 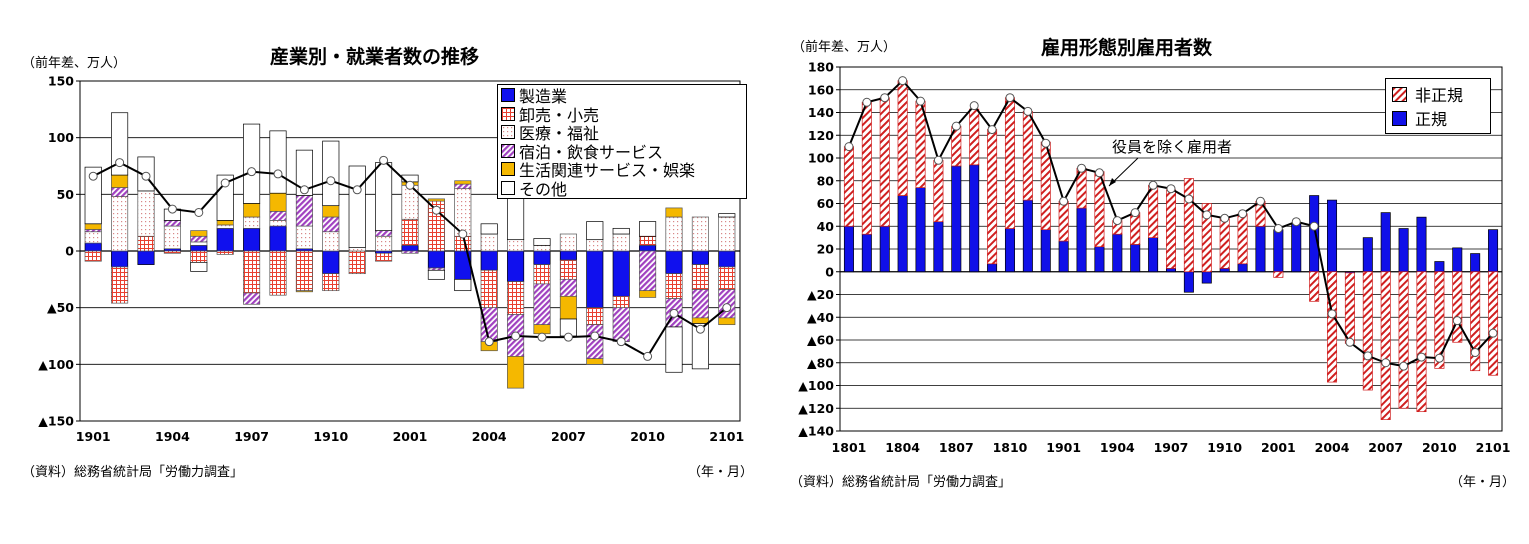 I want to click on bar-regular-2008, so click(x=1403, y=250).